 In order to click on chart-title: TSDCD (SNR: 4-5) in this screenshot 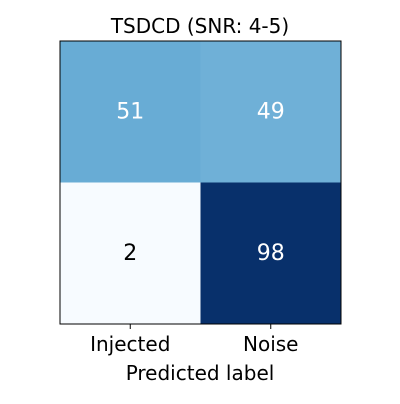, I will do `click(199, 26)`.